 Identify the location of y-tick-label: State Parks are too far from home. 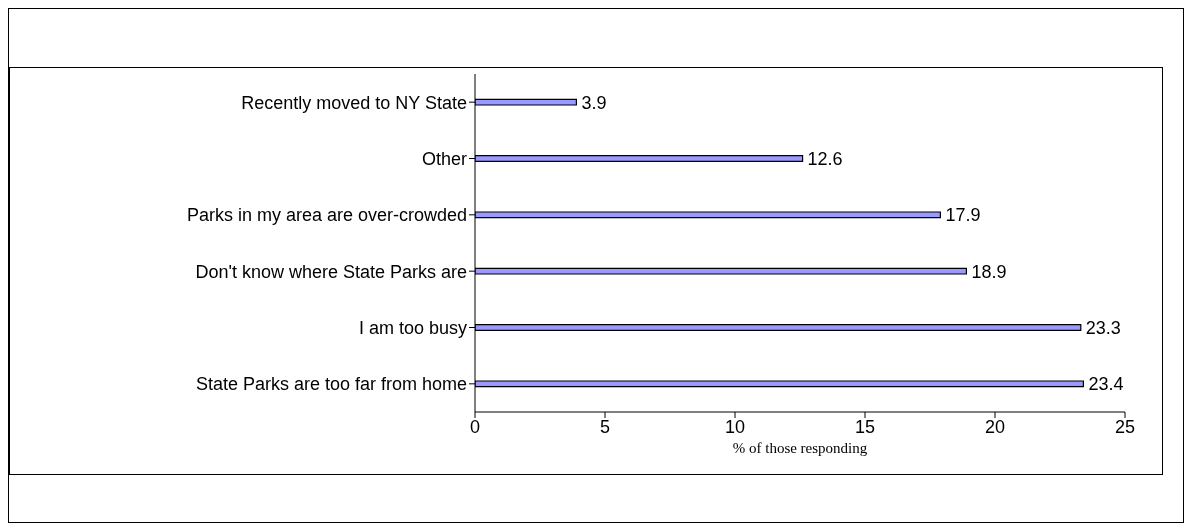
(331, 384).